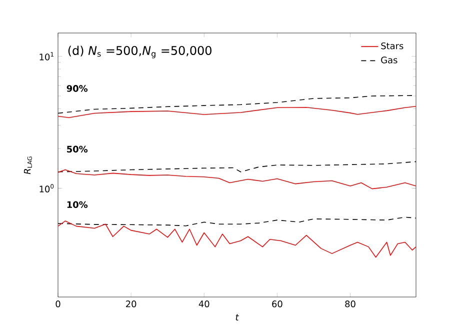  Describe the element at coordinates (389, 60) in the screenshot. I see `legend-label: Gas` at that location.